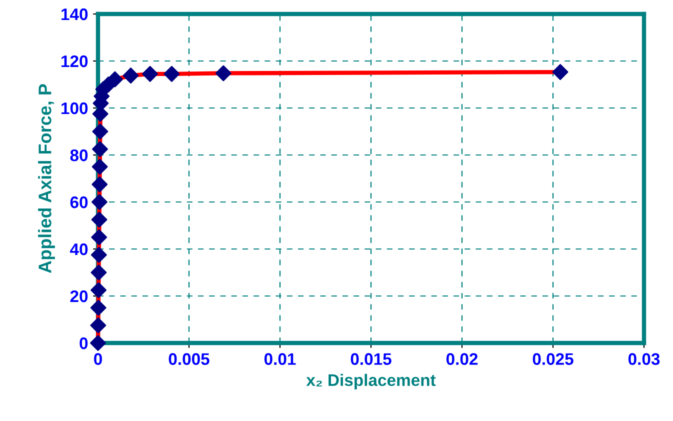 This screenshot has width=673, height=421. I want to click on y-tick-label: 40, so click(79, 249).